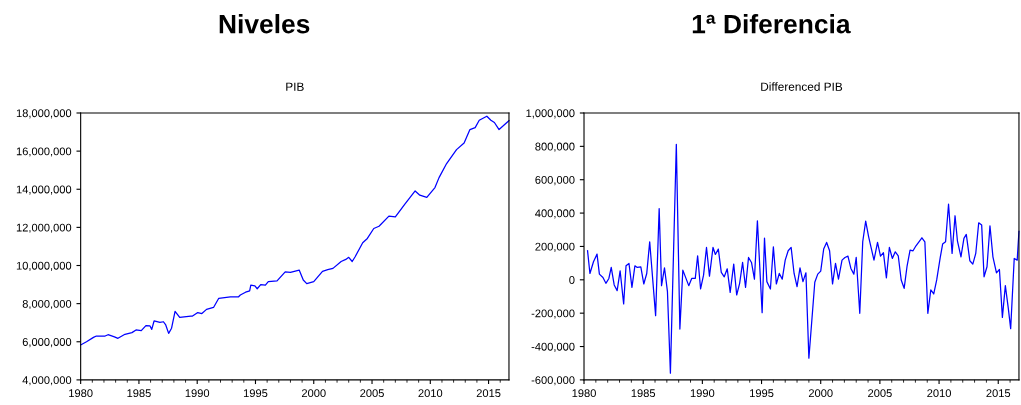 The height and width of the screenshot is (405, 1021). I want to click on chart-subtitle: PIB, so click(295, 86).